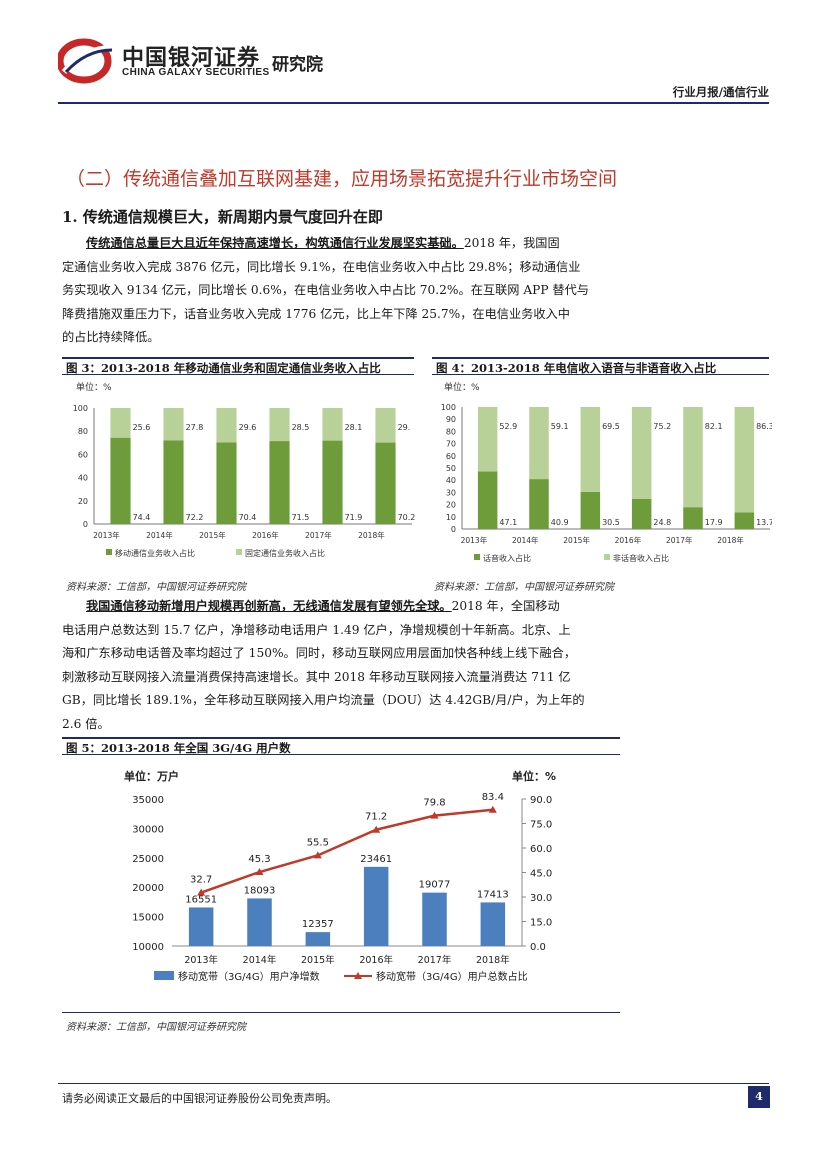  Describe the element at coordinates (201, 899) in the screenshot. I see `bar-data-label: 16551` at that location.